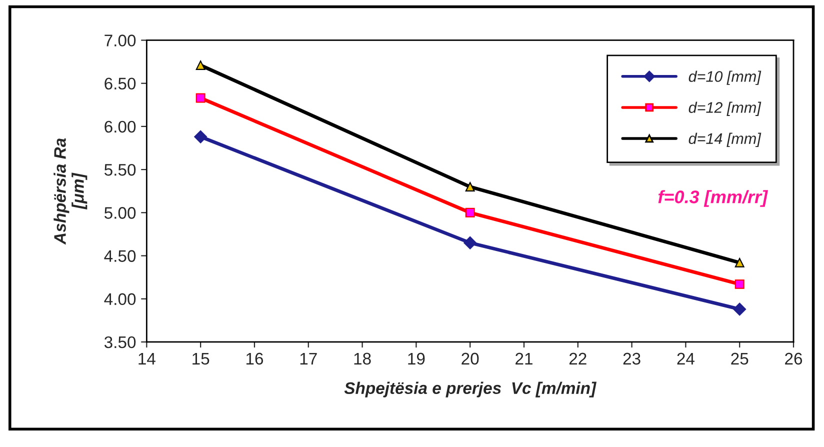 The height and width of the screenshot is (447, 824). What do you see at coordinates (120, 213) in the screenshot?
I see `y-tick-label: 5.00` at bounding box center [120, 213].